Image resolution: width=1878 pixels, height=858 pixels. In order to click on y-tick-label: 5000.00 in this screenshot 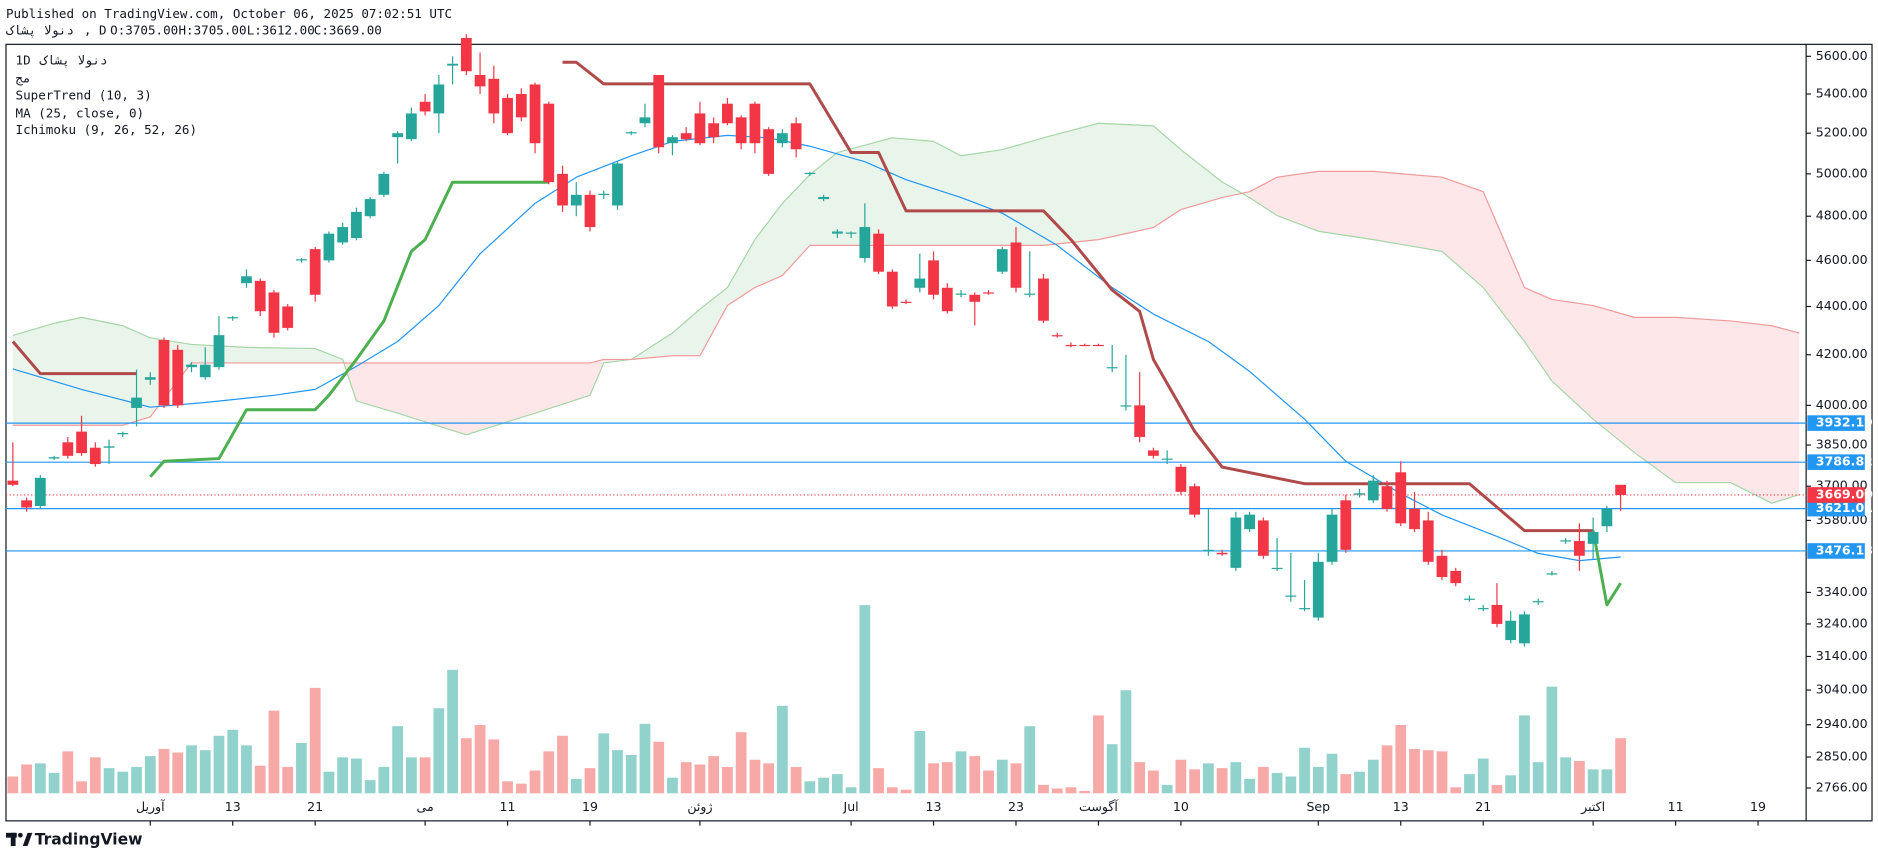, I will do `click(1842, 172)`.